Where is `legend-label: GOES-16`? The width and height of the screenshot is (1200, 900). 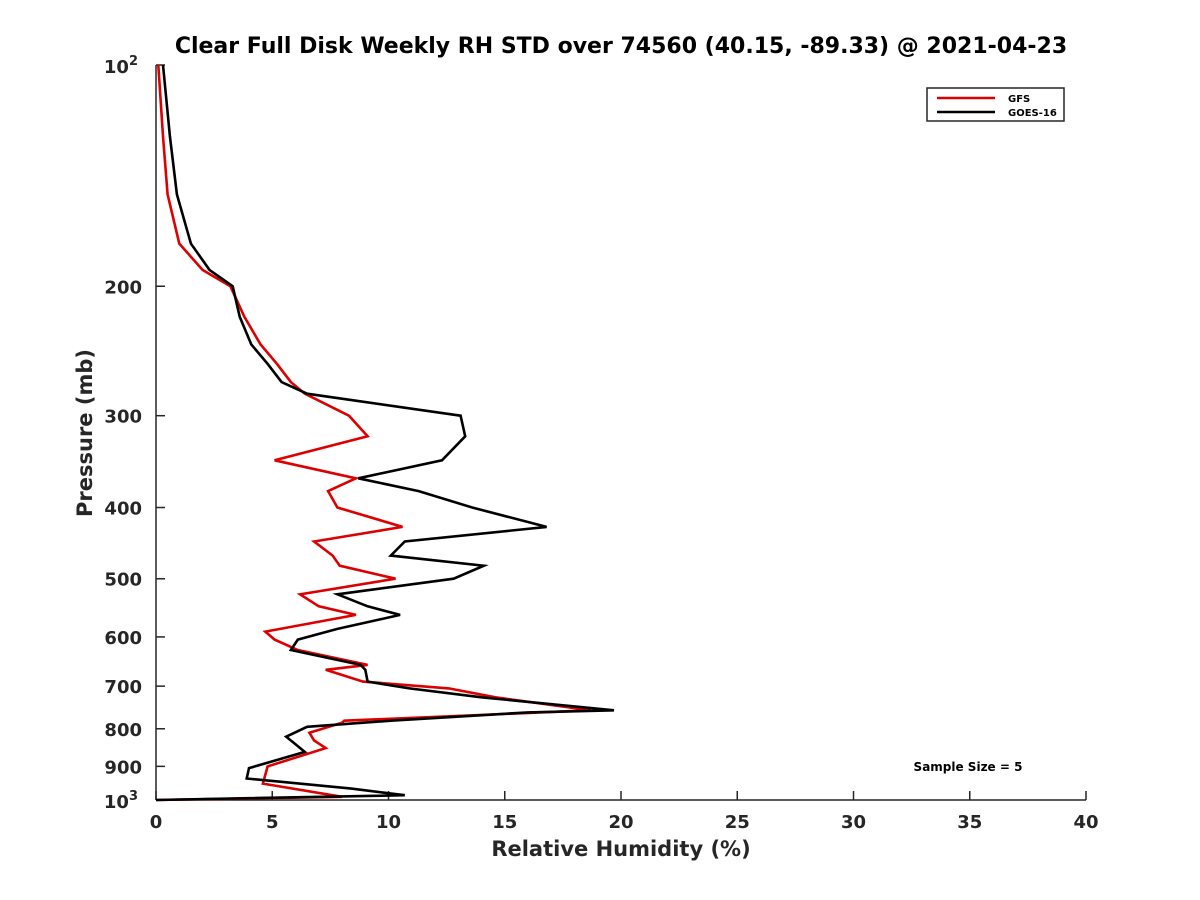
legend-label: GOES-16 is located at coordinates (1032, 113).